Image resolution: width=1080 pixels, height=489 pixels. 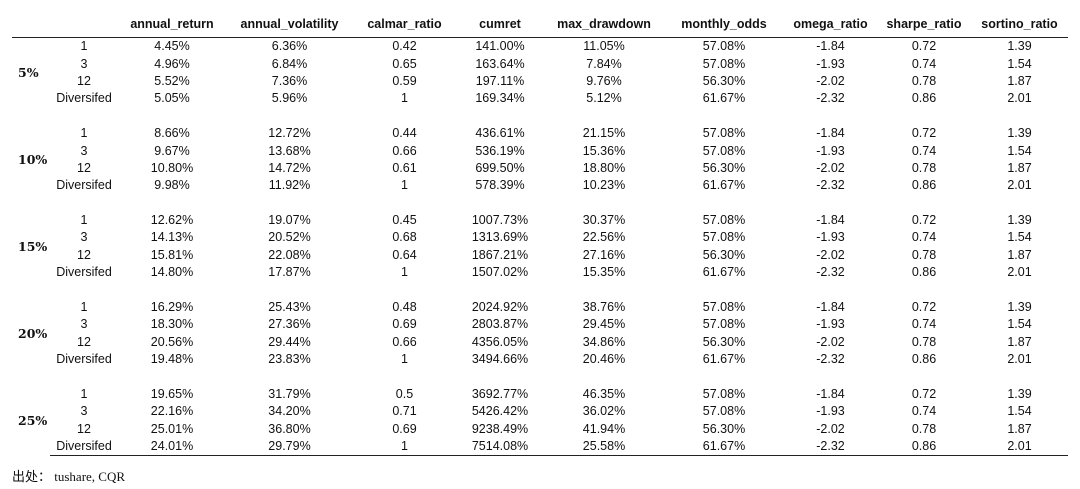 I want to click on value-cell: 18.80%, so click(x=604, y=167).